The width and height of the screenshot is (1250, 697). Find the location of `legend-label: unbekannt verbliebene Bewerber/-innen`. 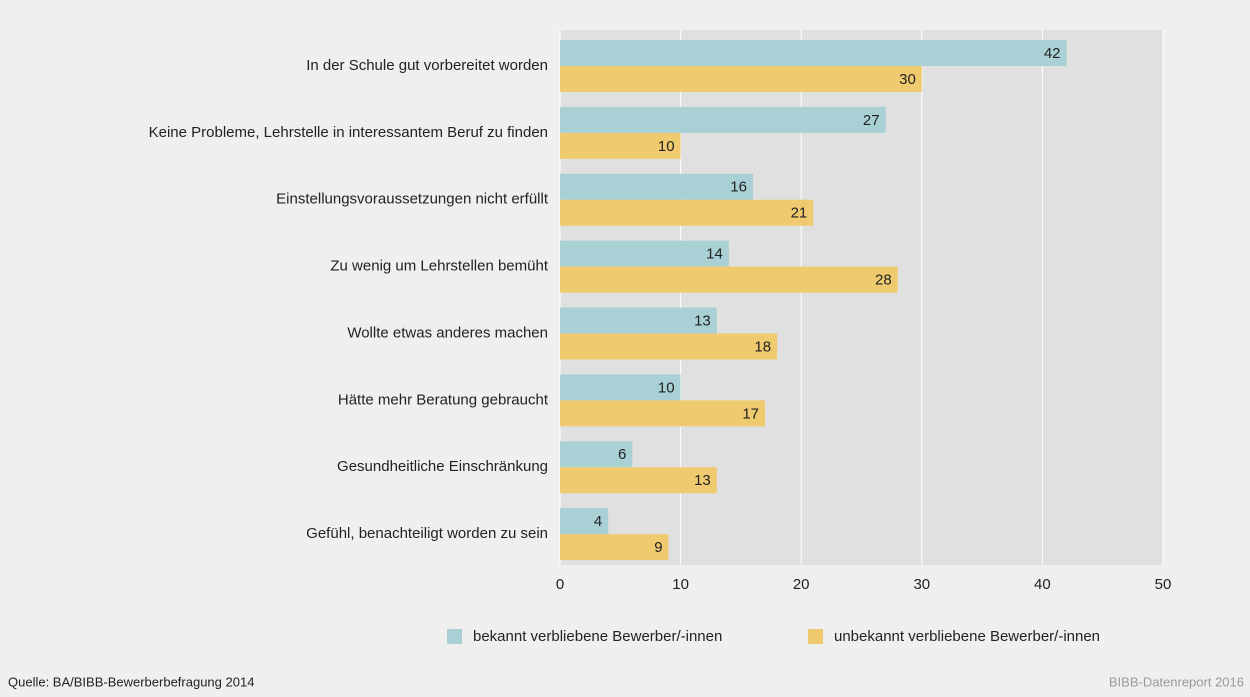

legend-label: unbekannt verbliebene Bewerber/-innen is located at coordinates (967, 636).